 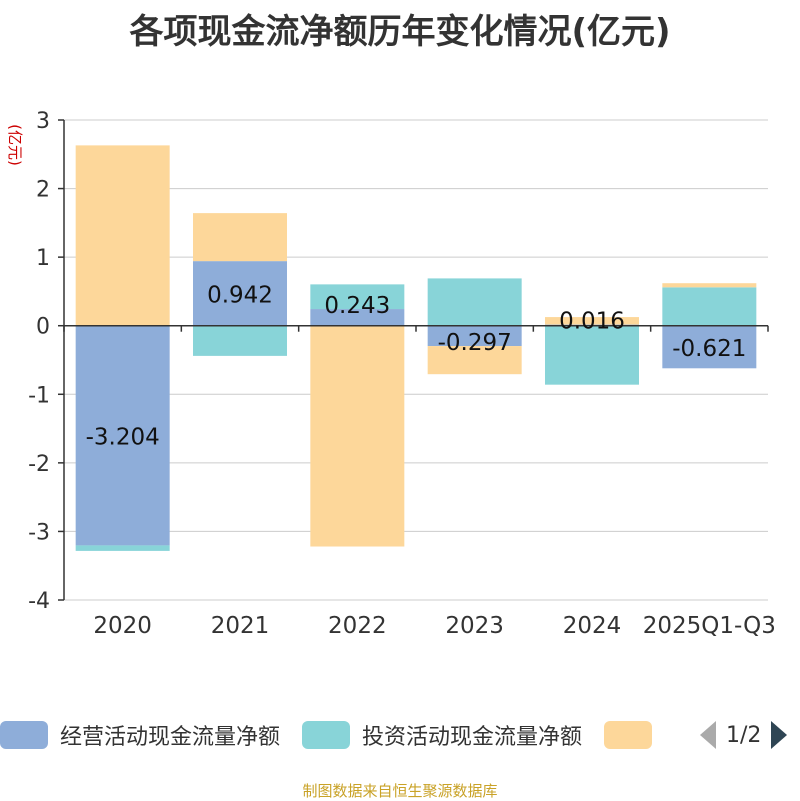 What do you see at coordinates (326, 735) in the screenshot?
I see `legend-swatch-investing` at bounding box center [326, 735].